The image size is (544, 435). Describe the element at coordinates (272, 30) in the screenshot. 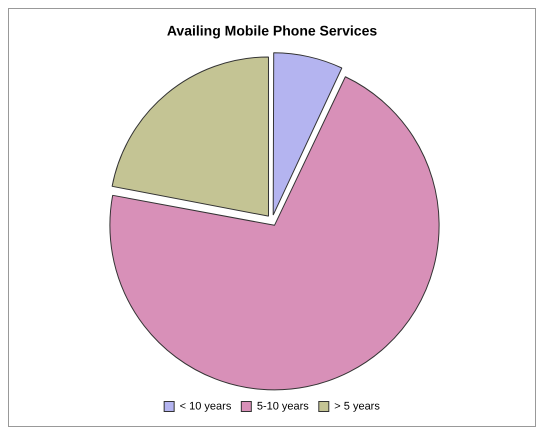

I see `chart-title: Availing Mobile Phone Services` at that location.